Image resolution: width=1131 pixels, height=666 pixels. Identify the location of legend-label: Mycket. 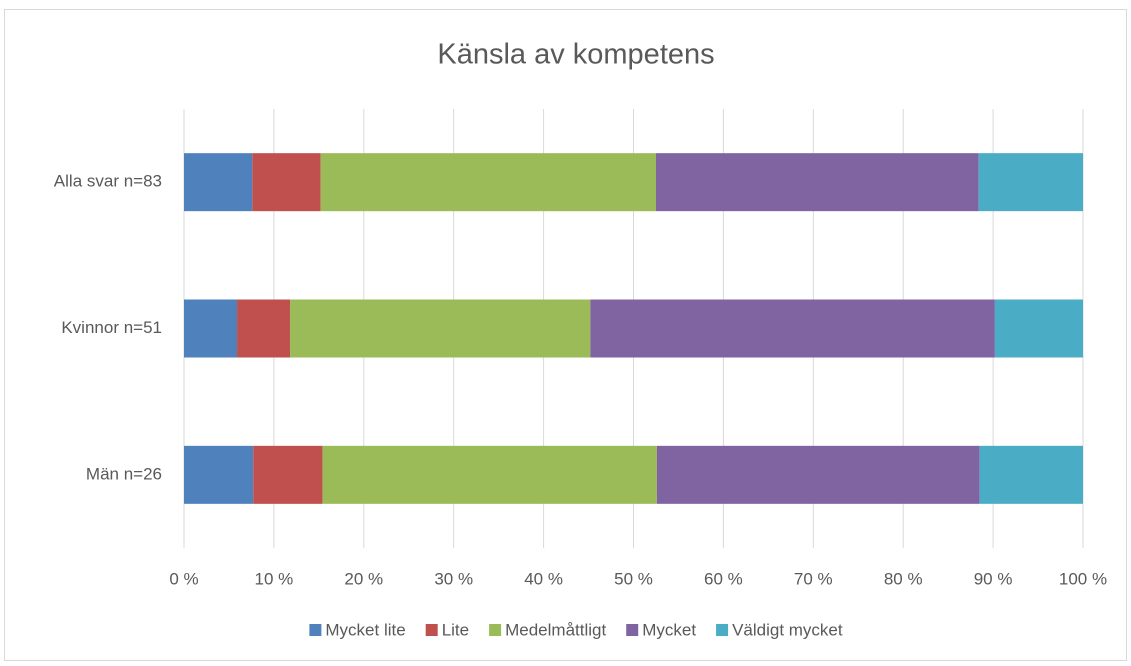
(669, 629).